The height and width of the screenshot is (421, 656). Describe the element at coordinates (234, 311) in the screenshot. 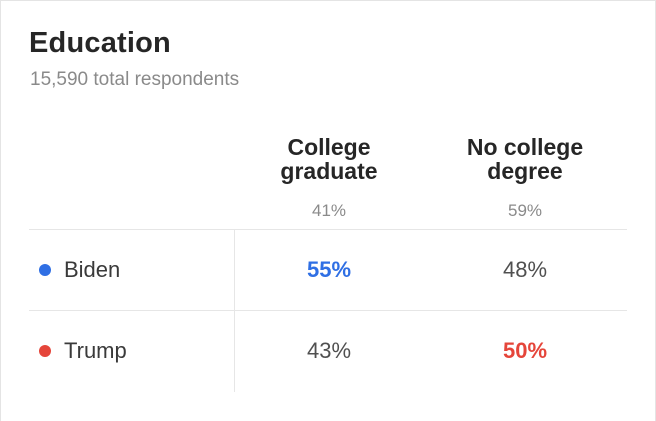

I see `column-divider` at that location.